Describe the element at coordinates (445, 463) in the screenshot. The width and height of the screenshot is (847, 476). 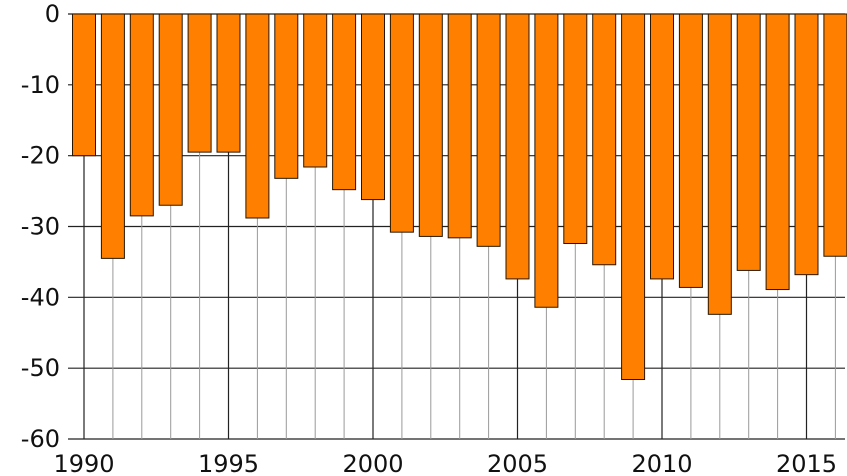
I see `x-axis-ticks: 1990 1995 2000 2005 2010 2015` at that location.